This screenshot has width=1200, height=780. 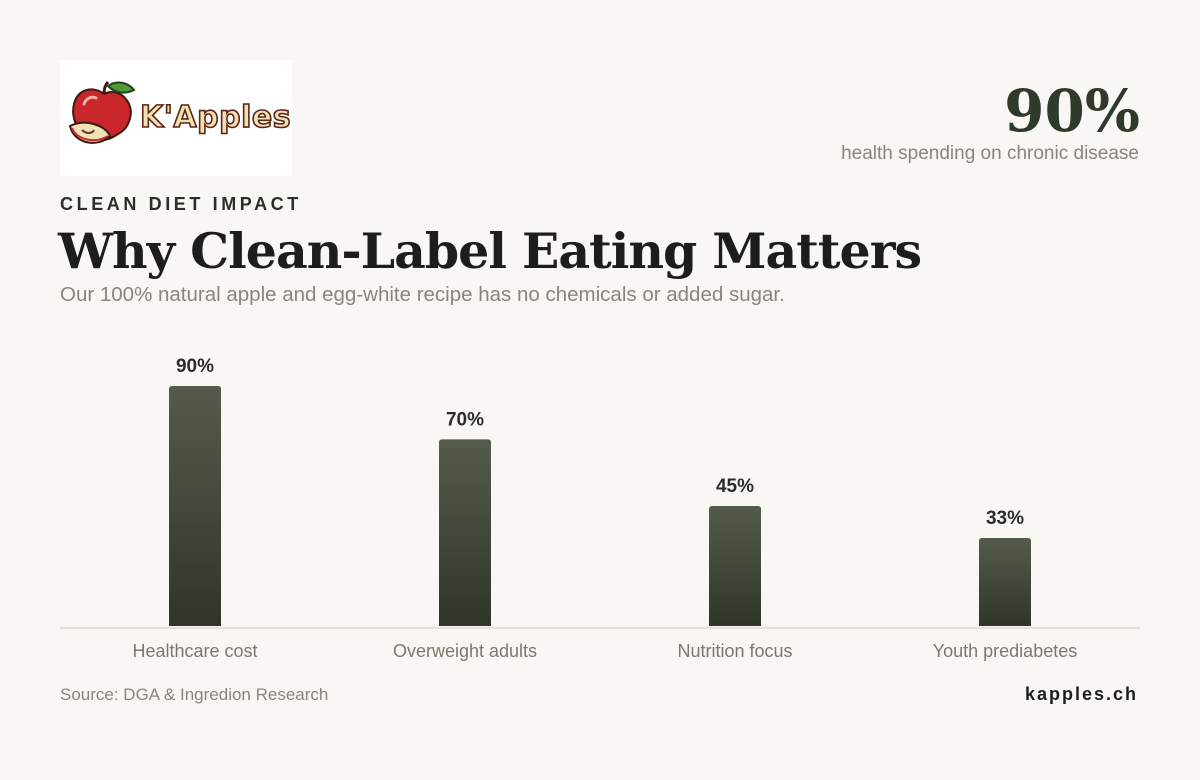 What do you see at coordinates (215, 117) in the screenshot?
I see `brand-logo-text: K'Apples` at bounding box center [215, 117].